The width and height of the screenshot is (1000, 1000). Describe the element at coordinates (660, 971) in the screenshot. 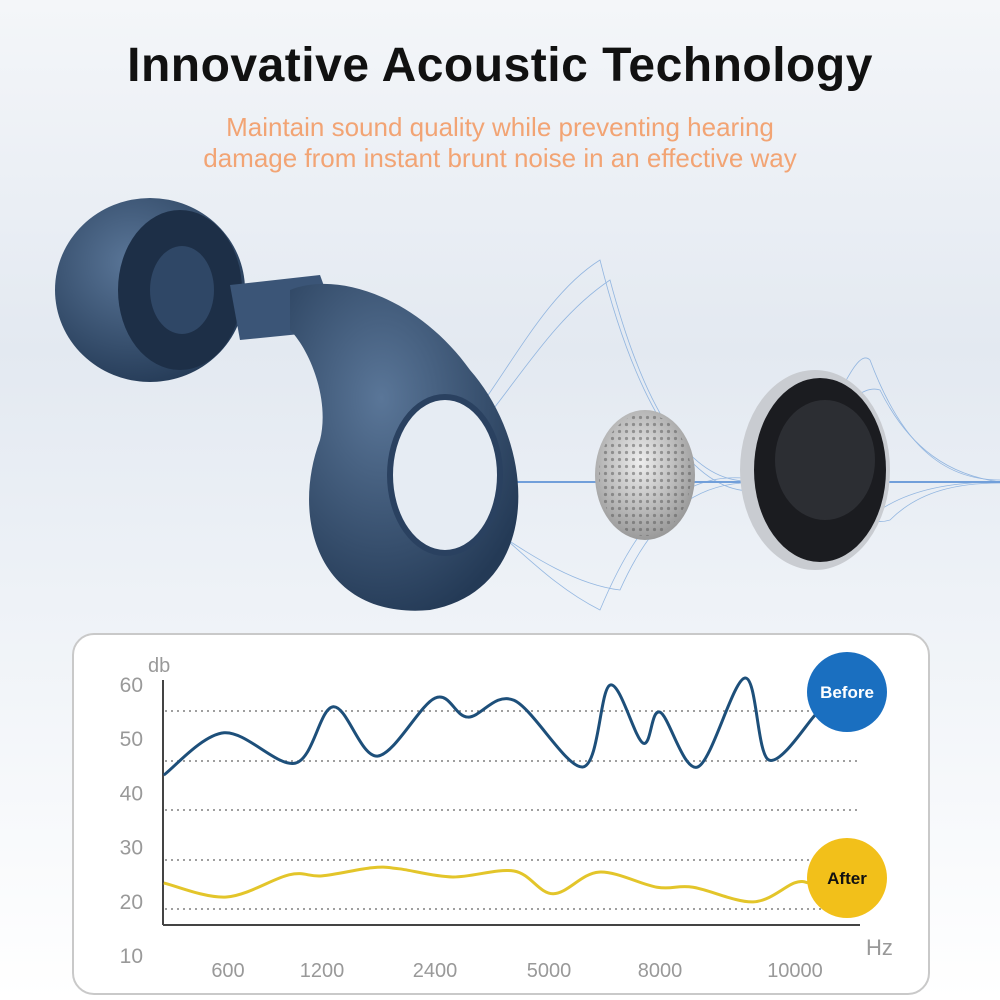

I see `x-tick-label: 8000` at that location.